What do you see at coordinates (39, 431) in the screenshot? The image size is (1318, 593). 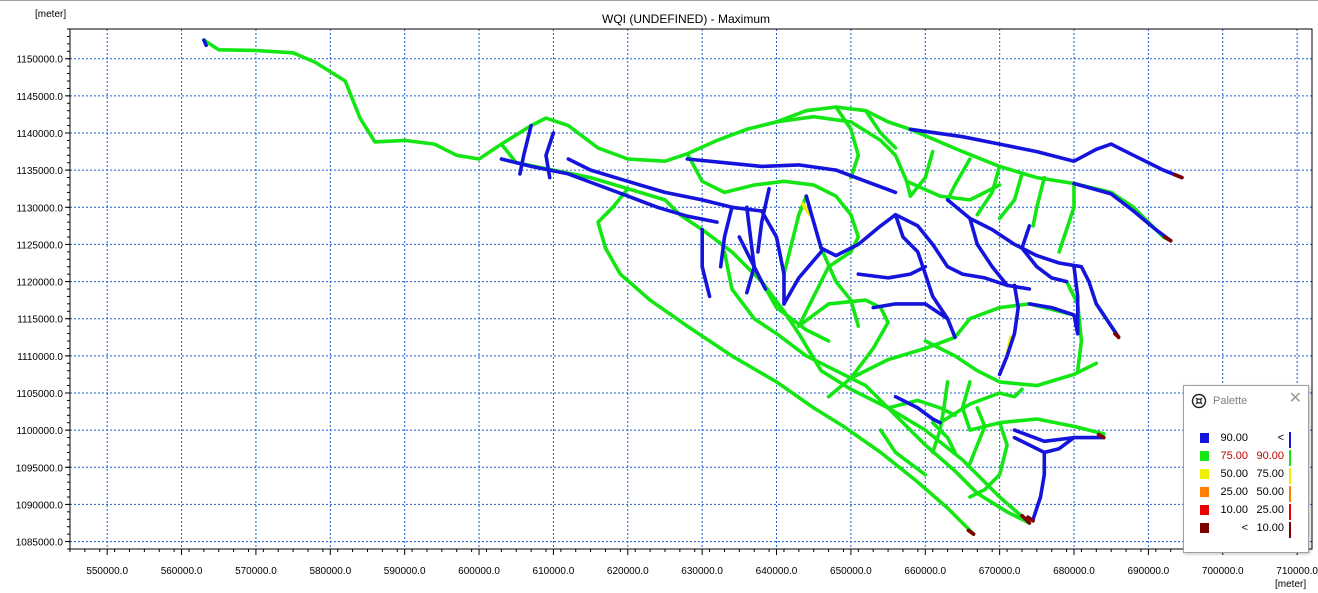 I see `y-tick-label: 1100000.0` at bounding box center [39, 431].